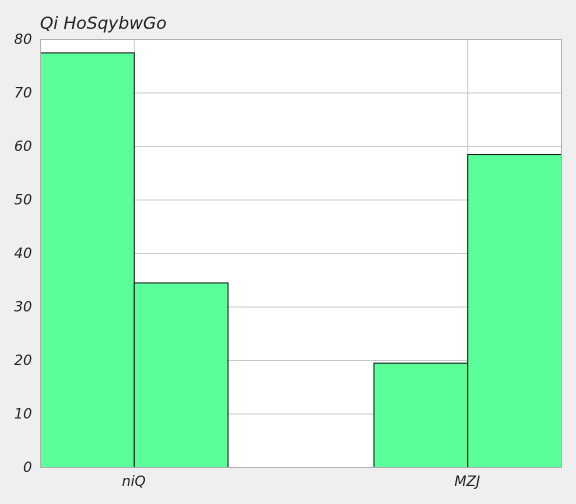 This screenshot has height=504, width=576. What do you see at coordinates (134, 482) in the screenshot?
I see `x-tick-label: niQ` at bounding box center [134, 482].